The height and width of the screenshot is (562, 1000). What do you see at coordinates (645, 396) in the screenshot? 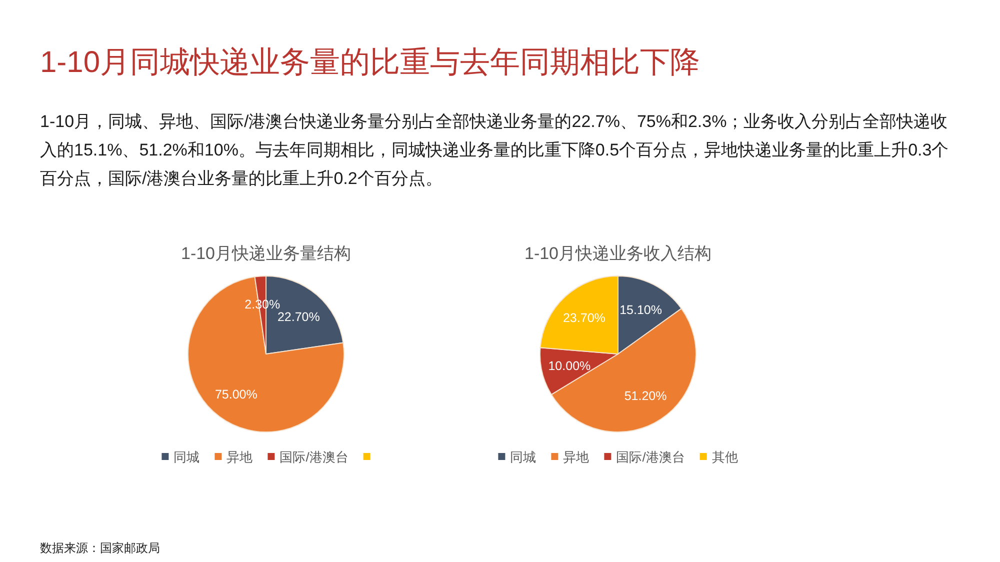
I see `data-label: 51.20%` at bounding box center [645, 396].